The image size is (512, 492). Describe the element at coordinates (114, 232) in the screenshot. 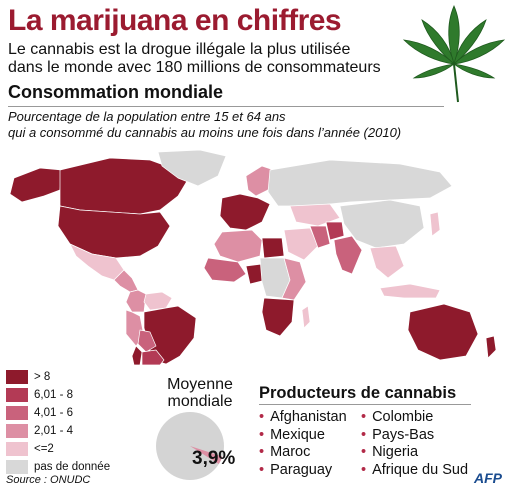

I see `region-etats-unis` at that location.